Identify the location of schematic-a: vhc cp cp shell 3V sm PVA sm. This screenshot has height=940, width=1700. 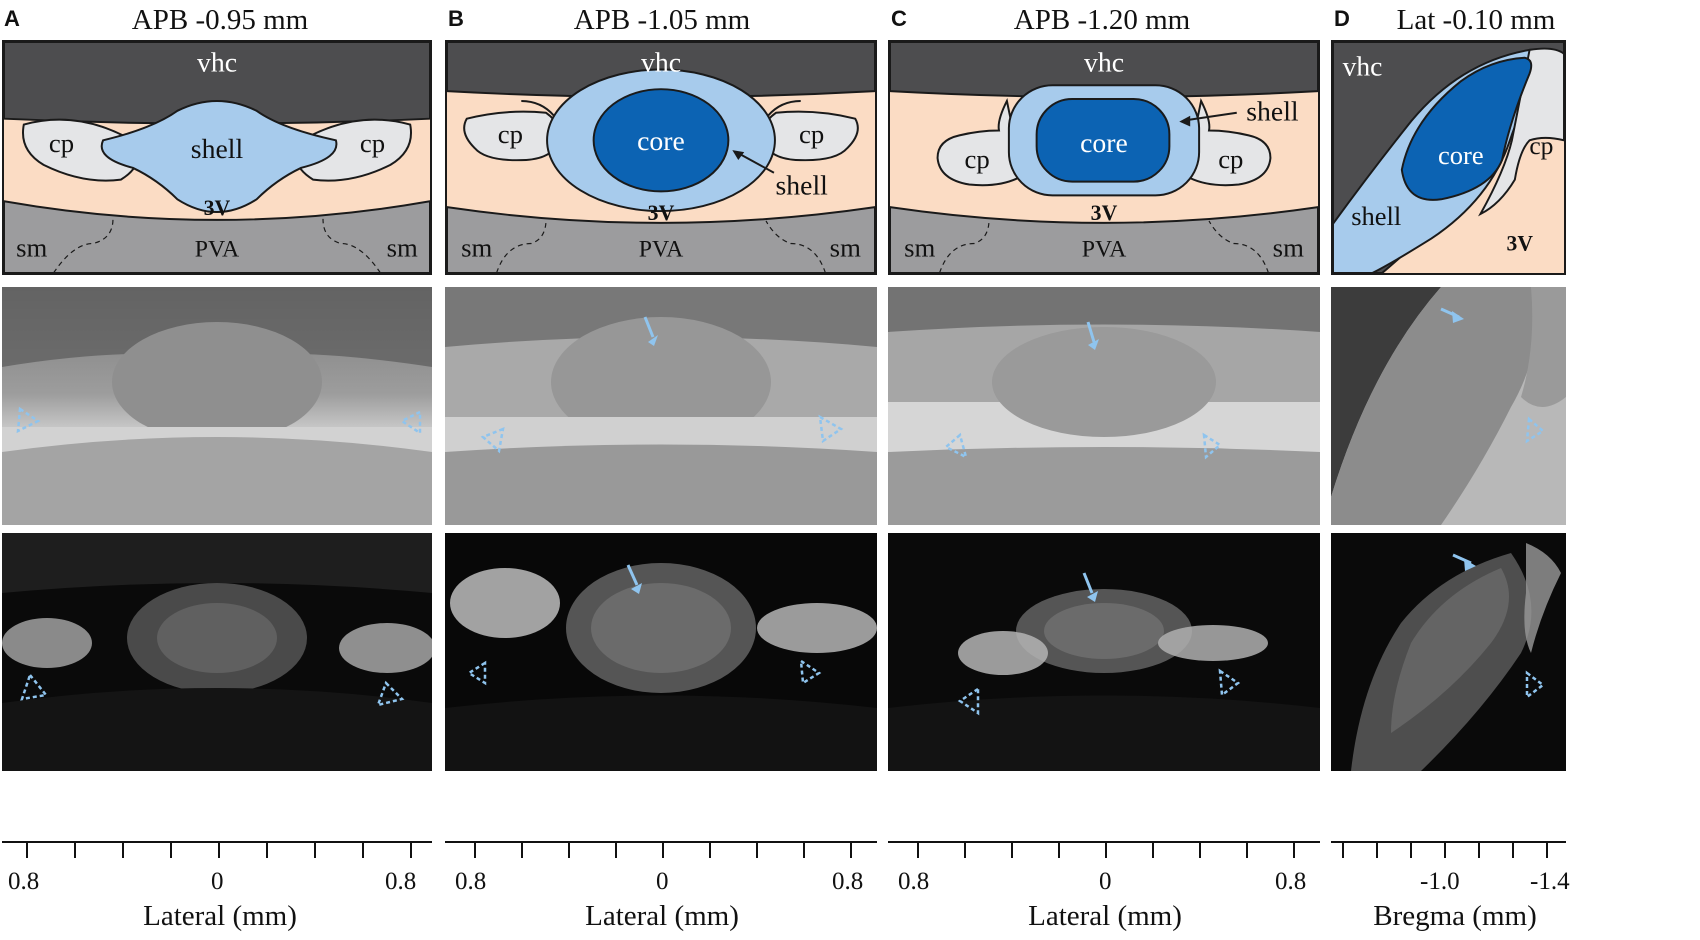
(217, 157).